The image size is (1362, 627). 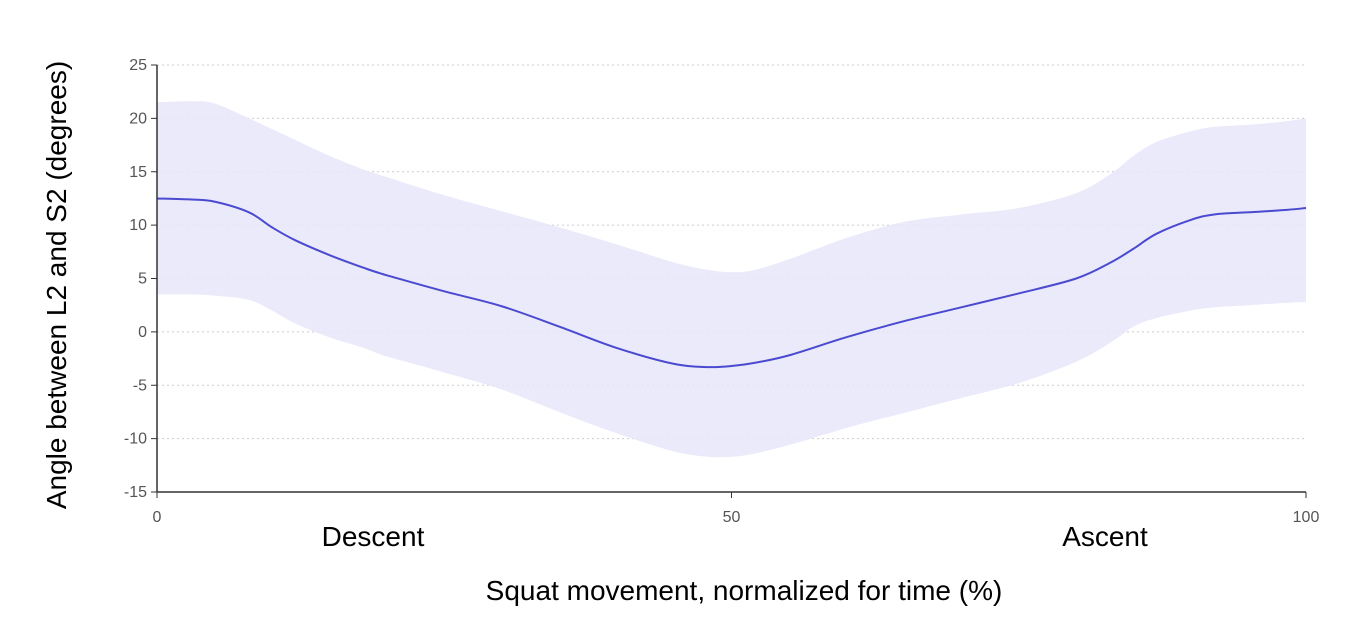 What do you see at coordinates (140, 385) in the screenshot?
I see `y-tick-label: -5` at bounding box center [140, 385].